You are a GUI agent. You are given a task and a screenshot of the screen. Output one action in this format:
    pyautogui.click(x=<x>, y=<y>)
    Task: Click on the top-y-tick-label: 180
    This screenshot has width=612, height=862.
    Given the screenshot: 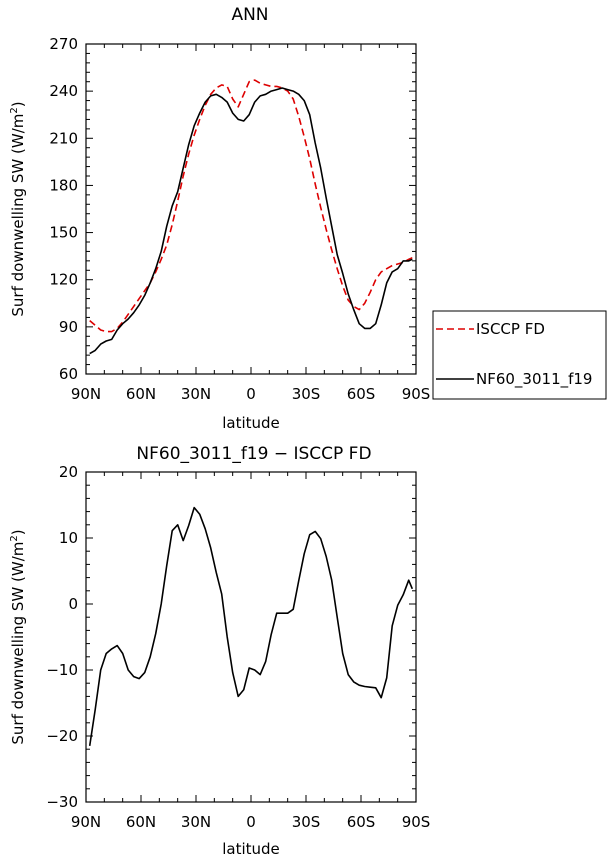 What is the action you would take?
    pyautogui.click(x=63, y=185)
    